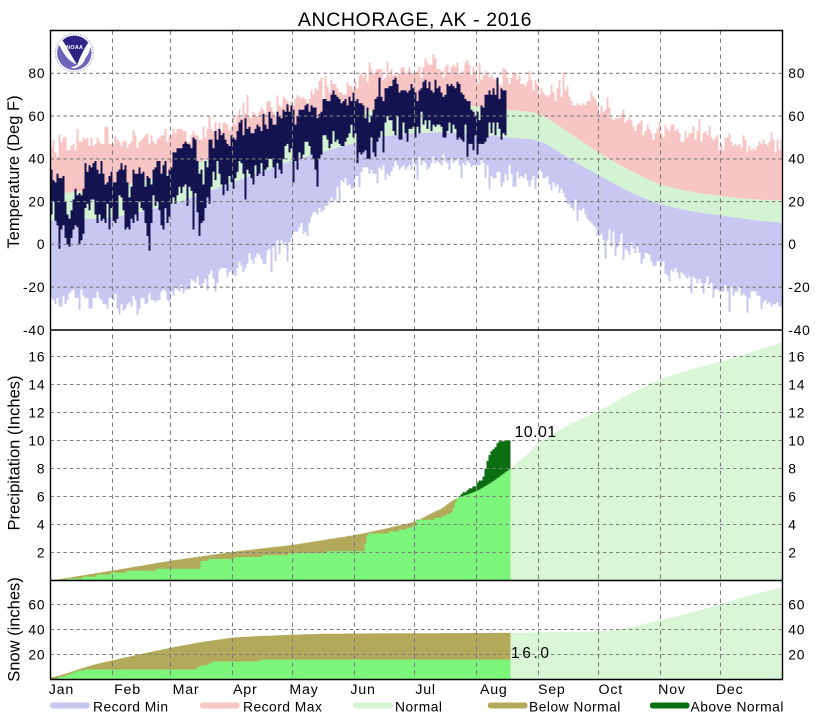 The image size is (832, 725). I want to click on svg-text: Jan, so click(61, 690).